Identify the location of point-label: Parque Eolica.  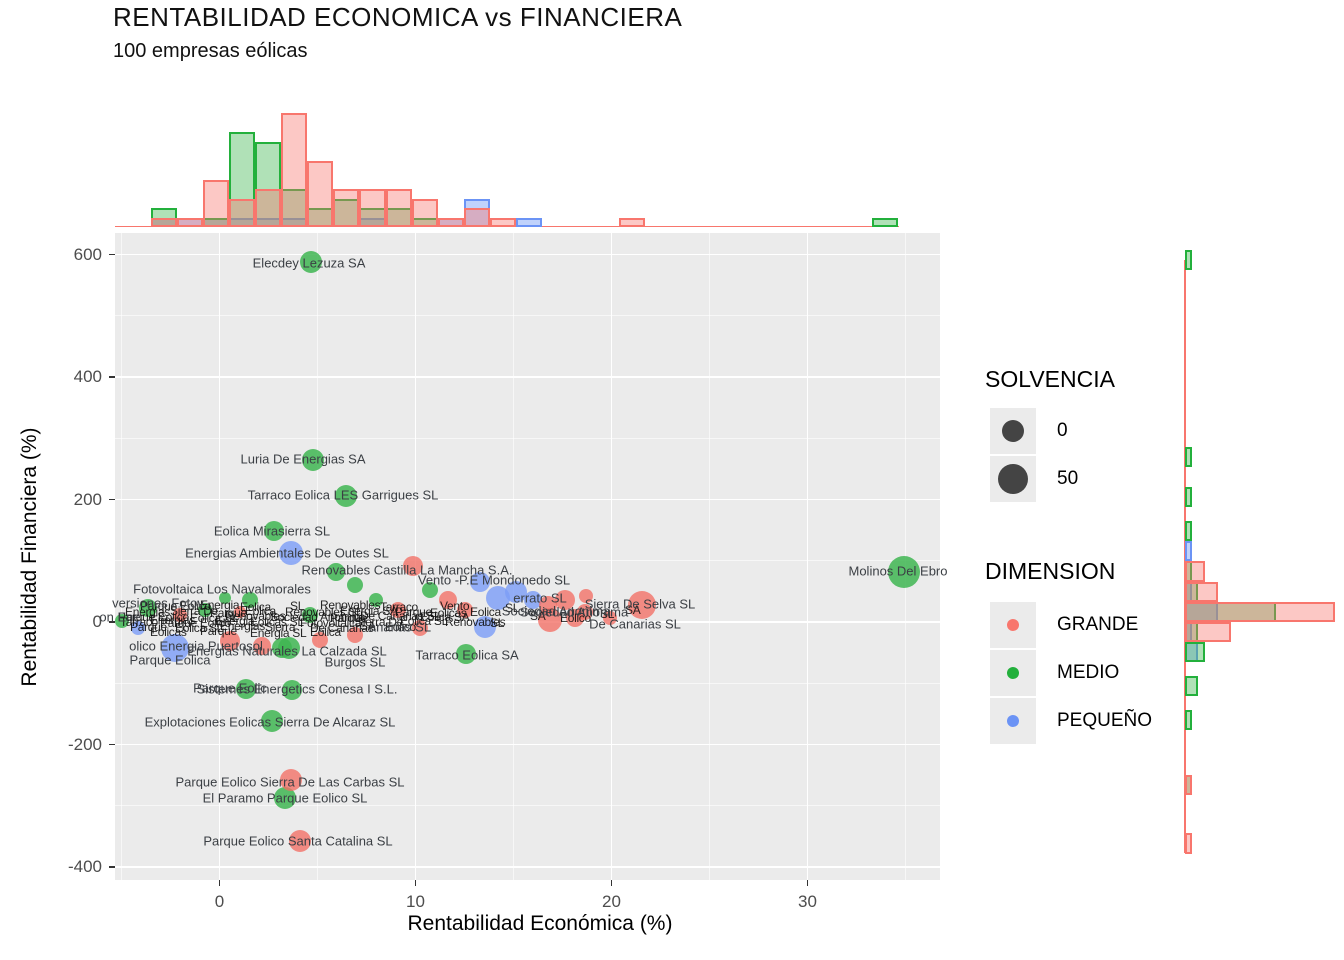
(170, 660).